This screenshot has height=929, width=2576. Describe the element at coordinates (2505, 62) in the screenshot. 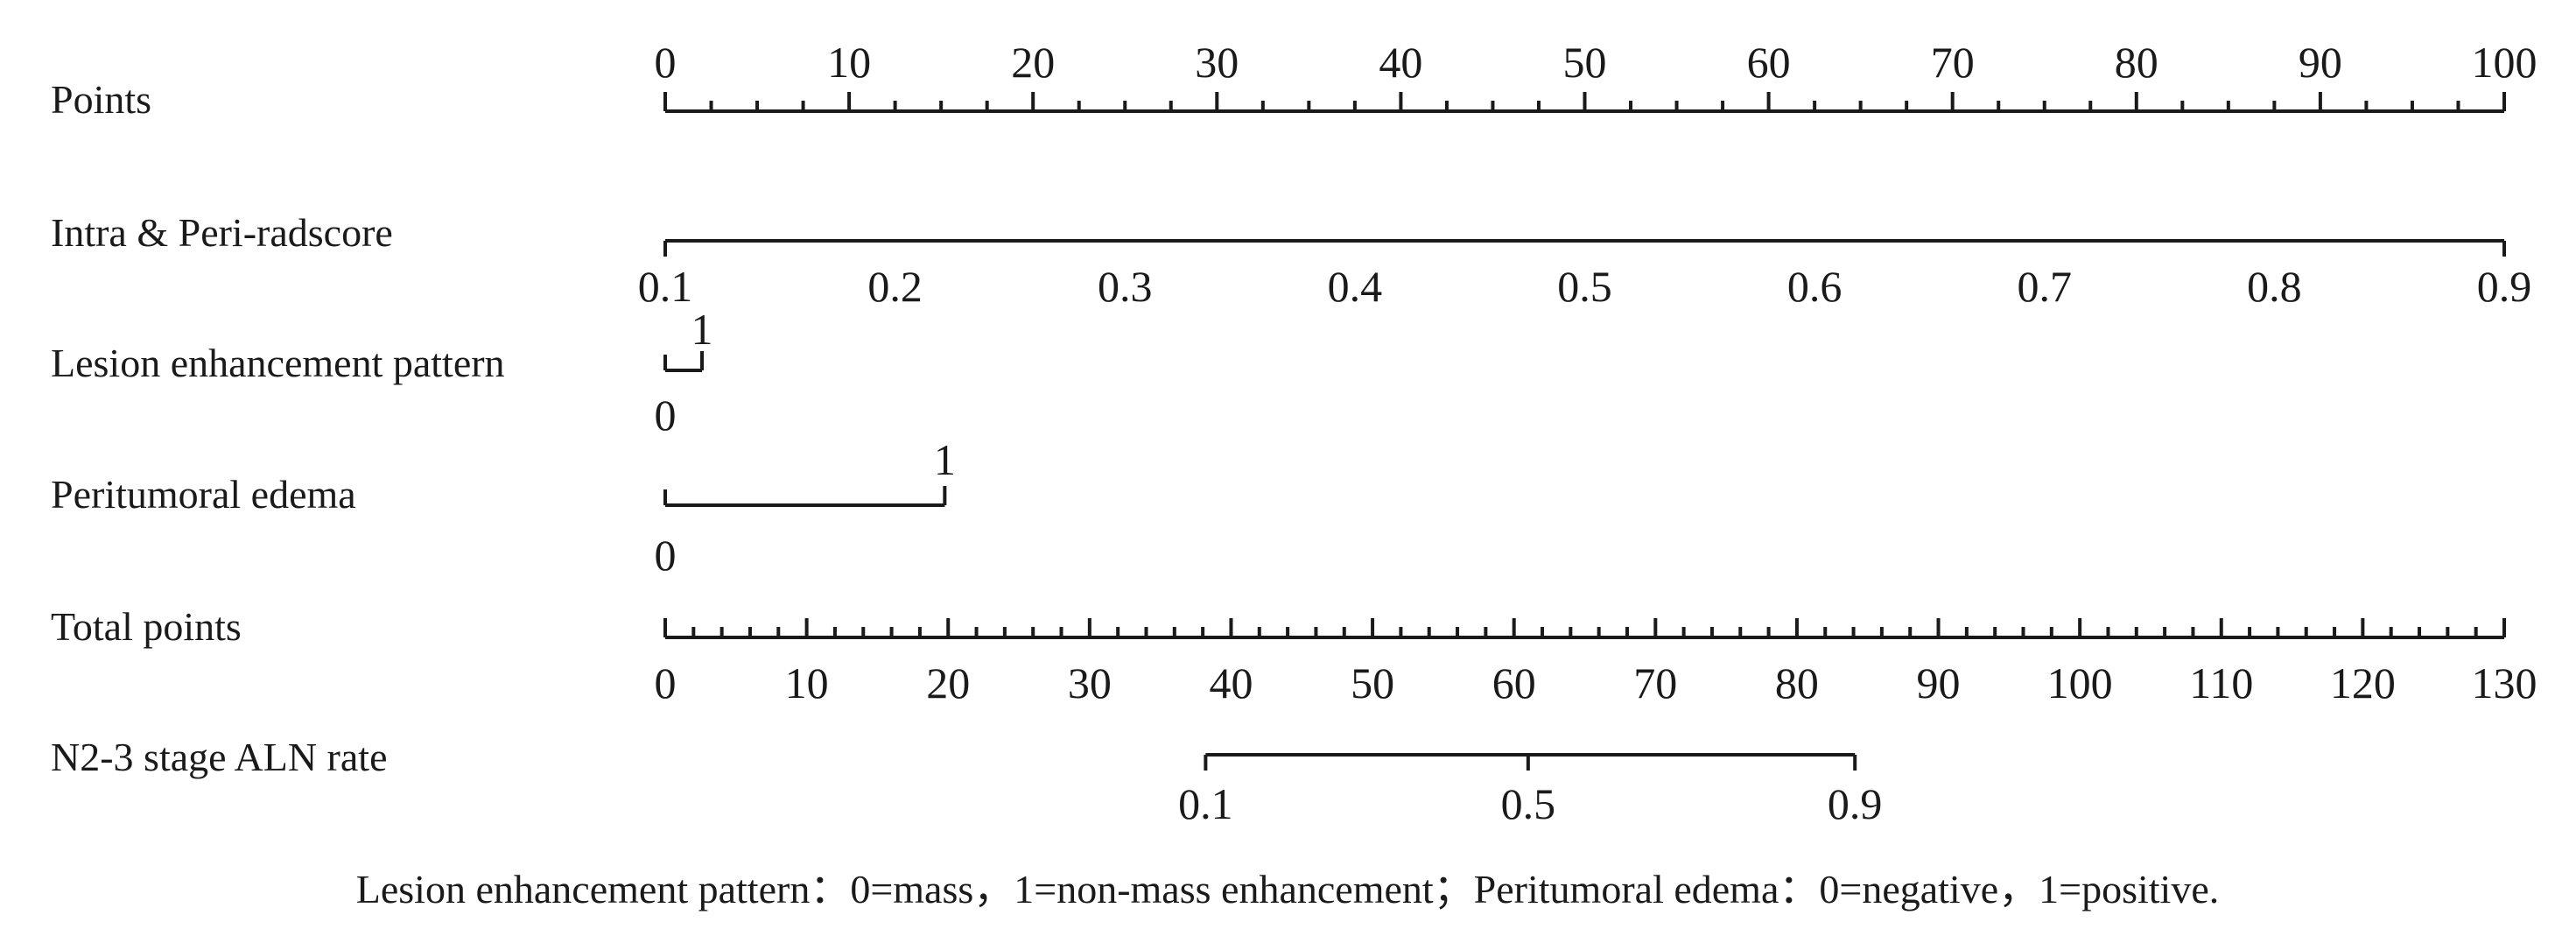

I see `points-tick-label: 100` at that location.